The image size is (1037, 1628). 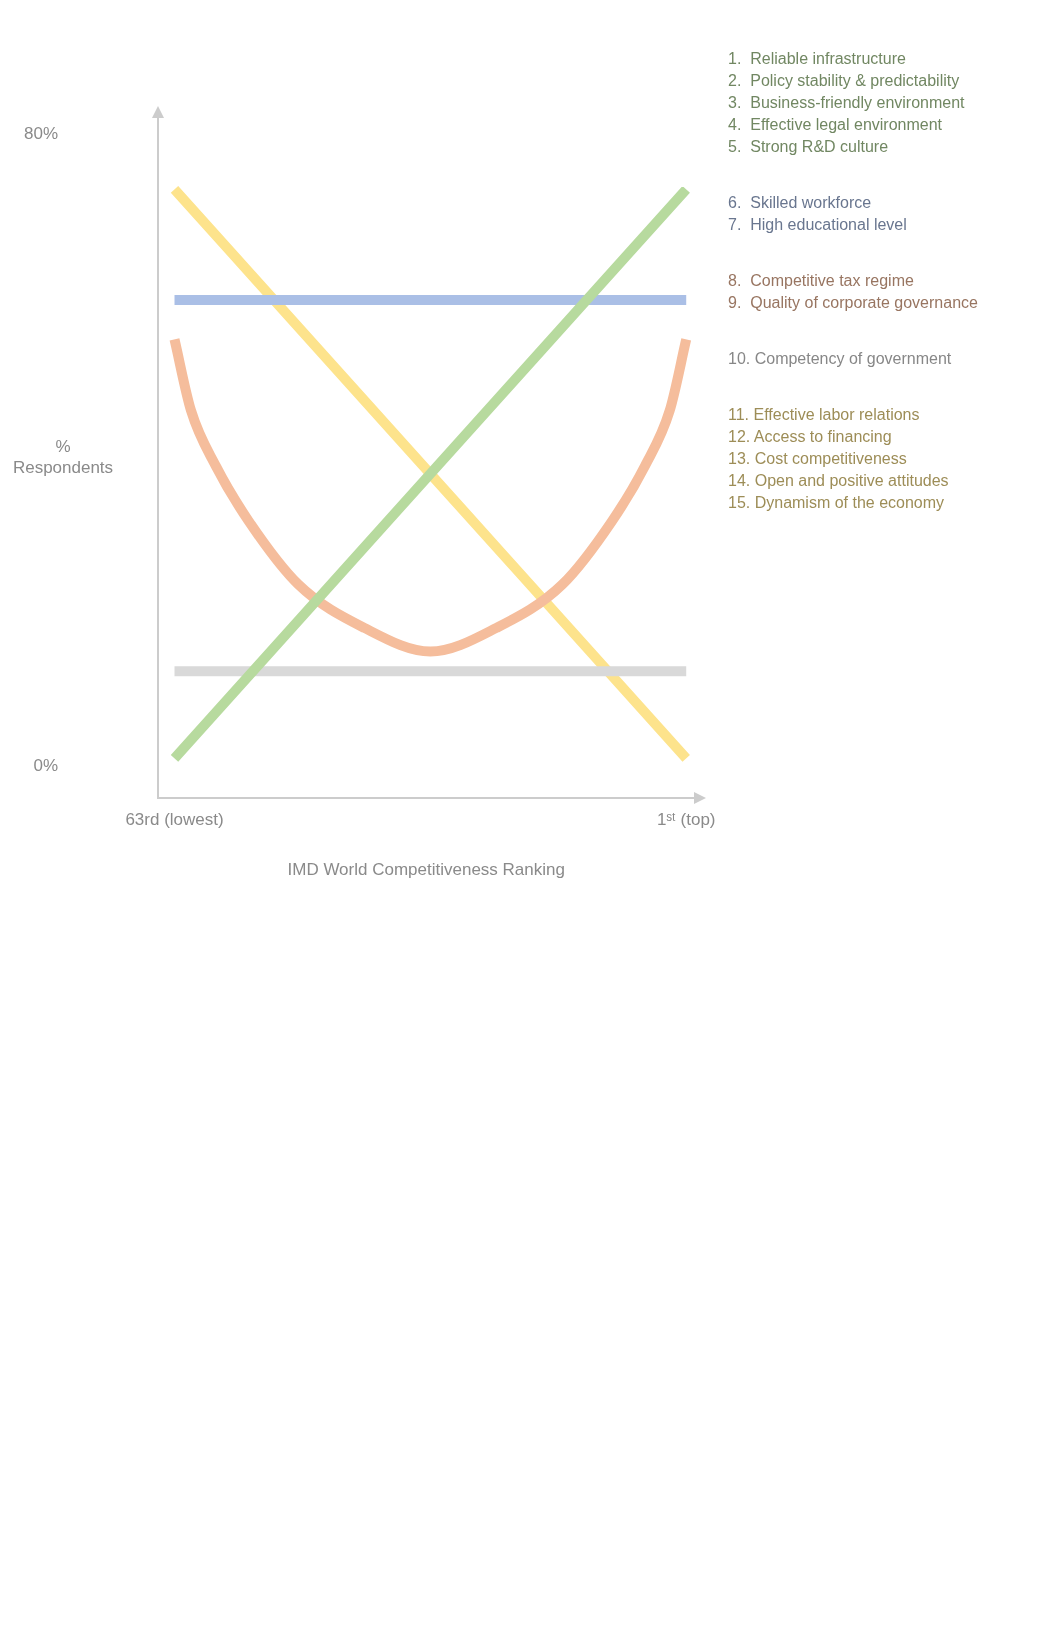 What do you see at coordinates (174, 819) in the screenshot?
I see `x-tick-label: 63rd (lowest)` at bounding box center [174, 819].